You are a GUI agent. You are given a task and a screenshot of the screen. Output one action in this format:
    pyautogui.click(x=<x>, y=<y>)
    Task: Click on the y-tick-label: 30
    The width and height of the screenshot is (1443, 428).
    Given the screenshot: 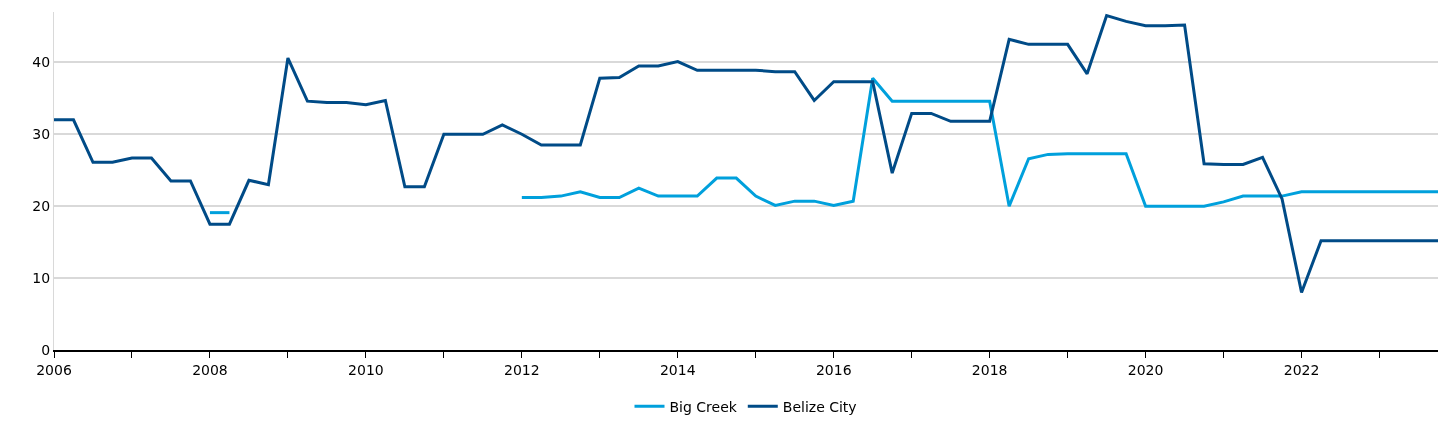 What is the action you would take?
    pyautogui.click(x=41, y=134)
    